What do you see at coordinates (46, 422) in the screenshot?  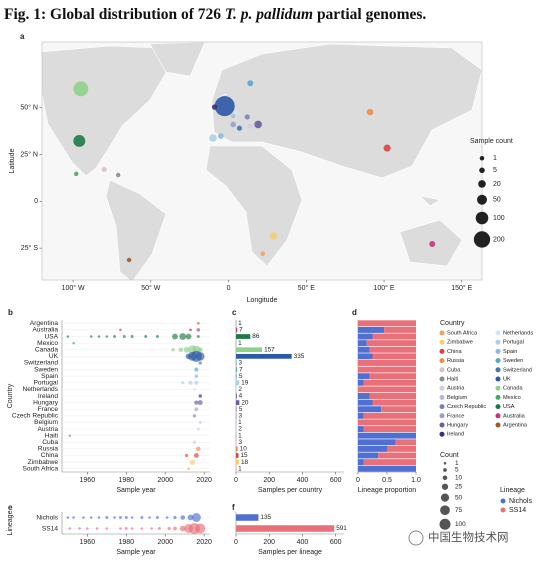 I see `y-tick-label: Belgium` at bounding box center [46, 422].